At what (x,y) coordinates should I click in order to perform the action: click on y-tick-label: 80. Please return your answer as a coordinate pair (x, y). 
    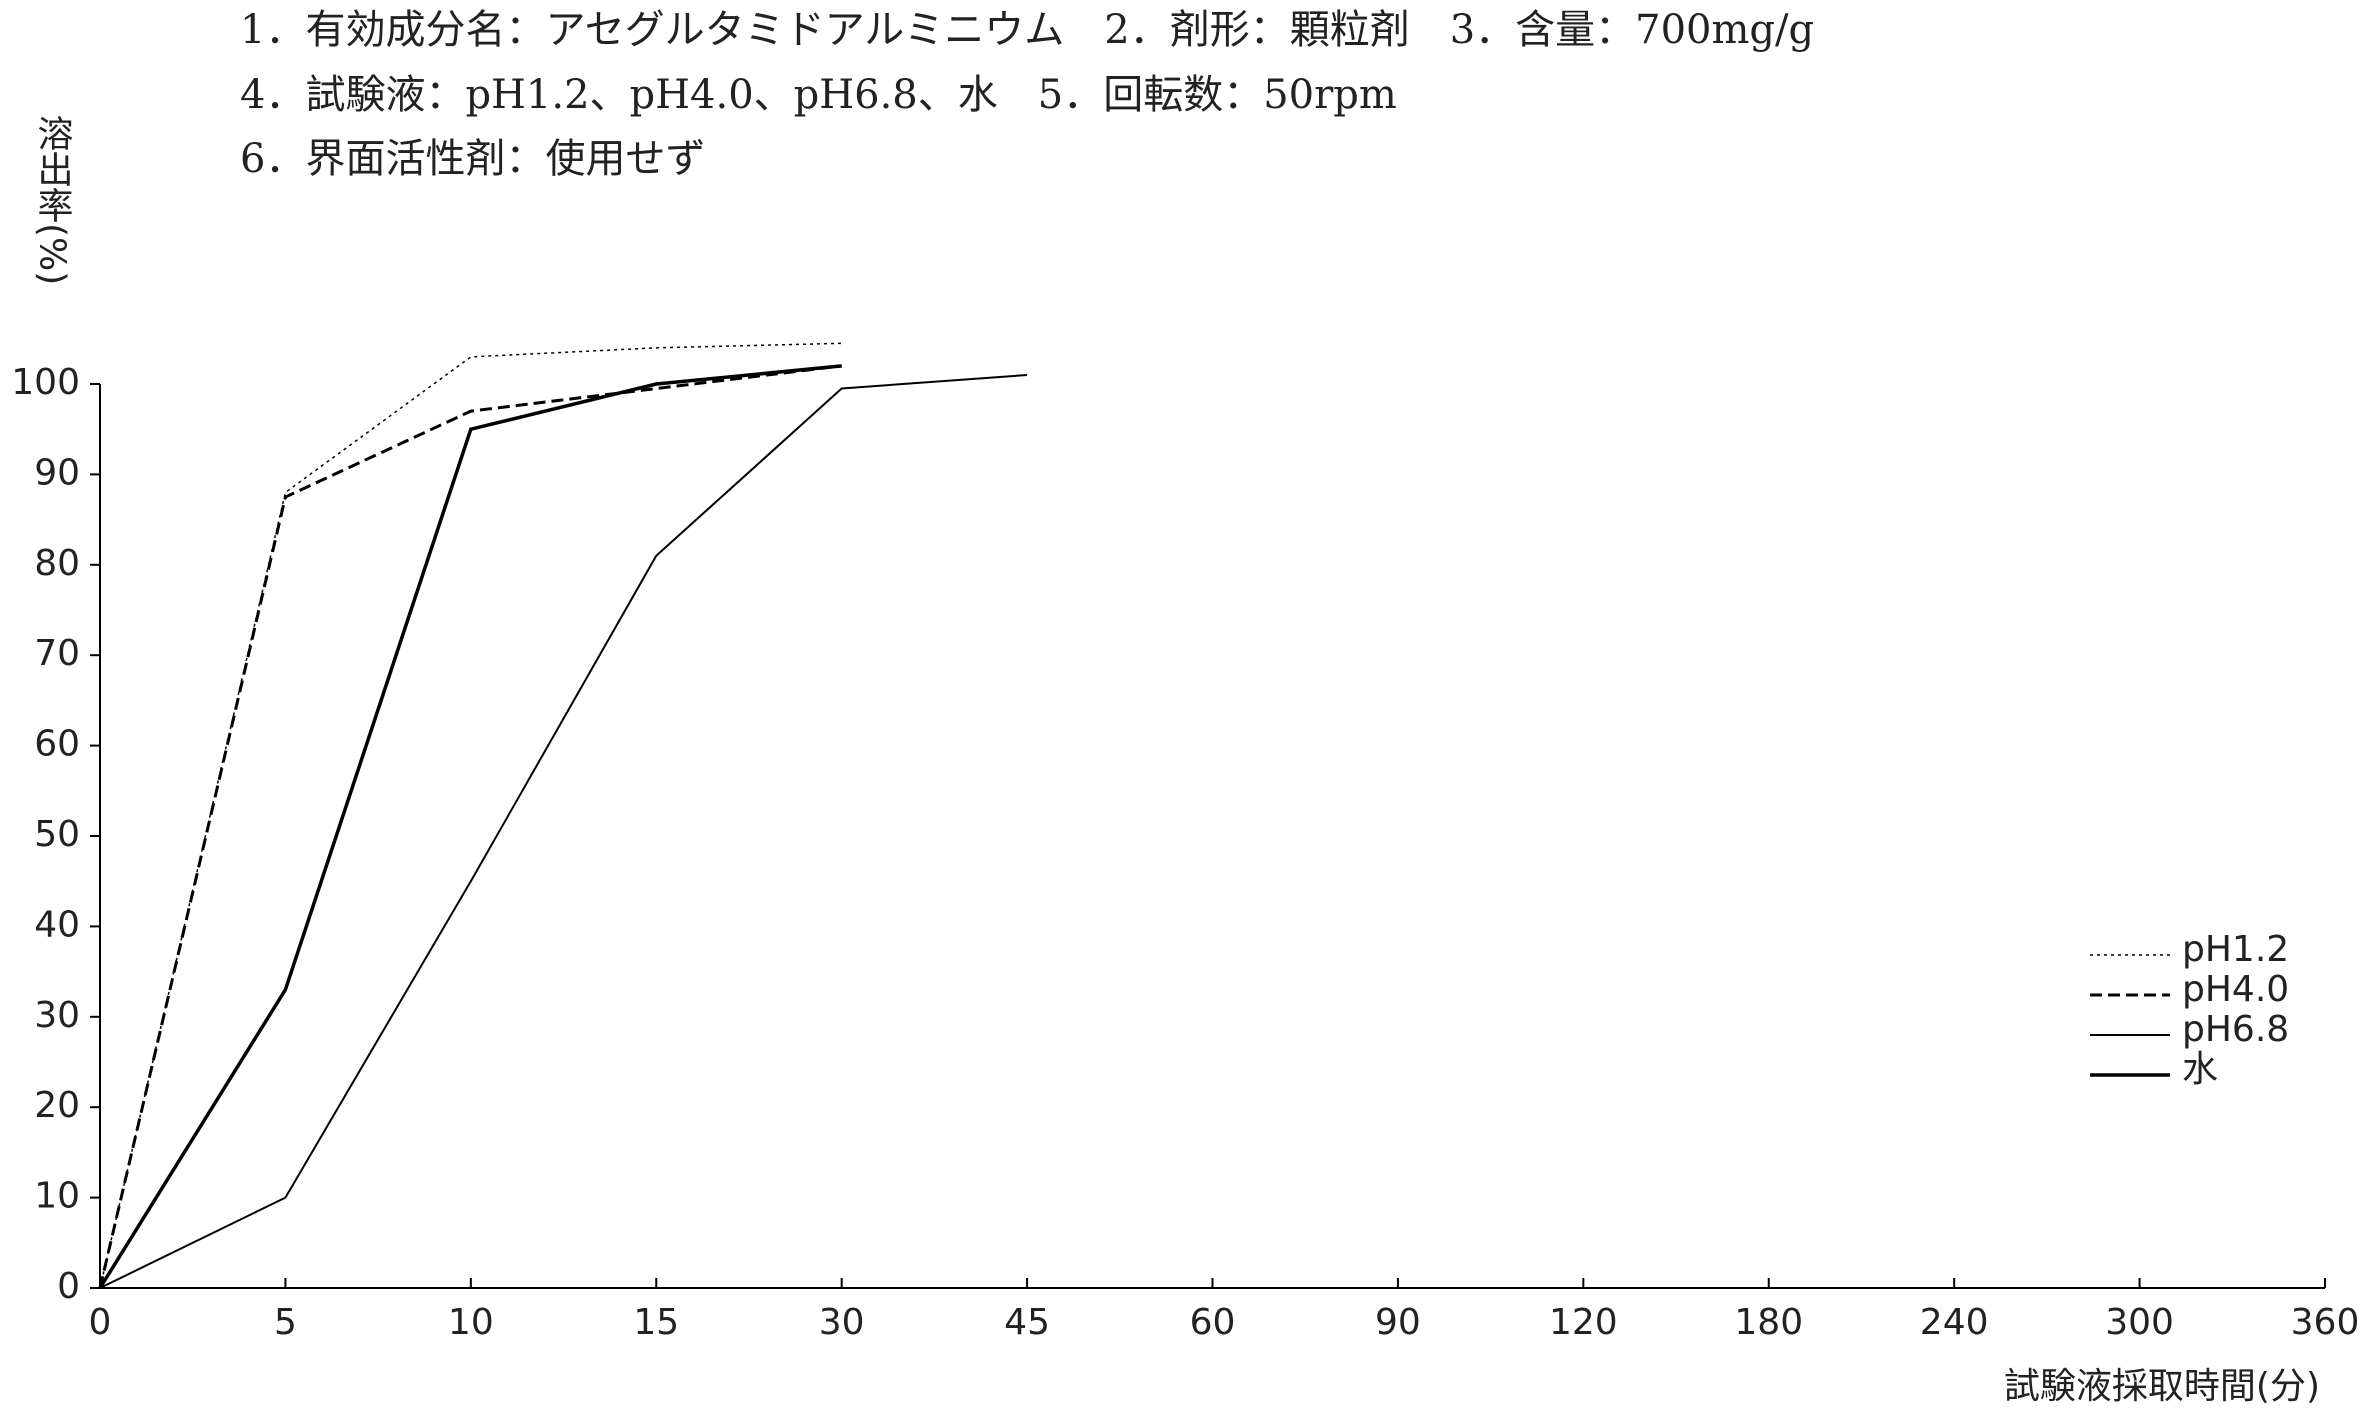
    Looking at the image, I should click on (57, 563).